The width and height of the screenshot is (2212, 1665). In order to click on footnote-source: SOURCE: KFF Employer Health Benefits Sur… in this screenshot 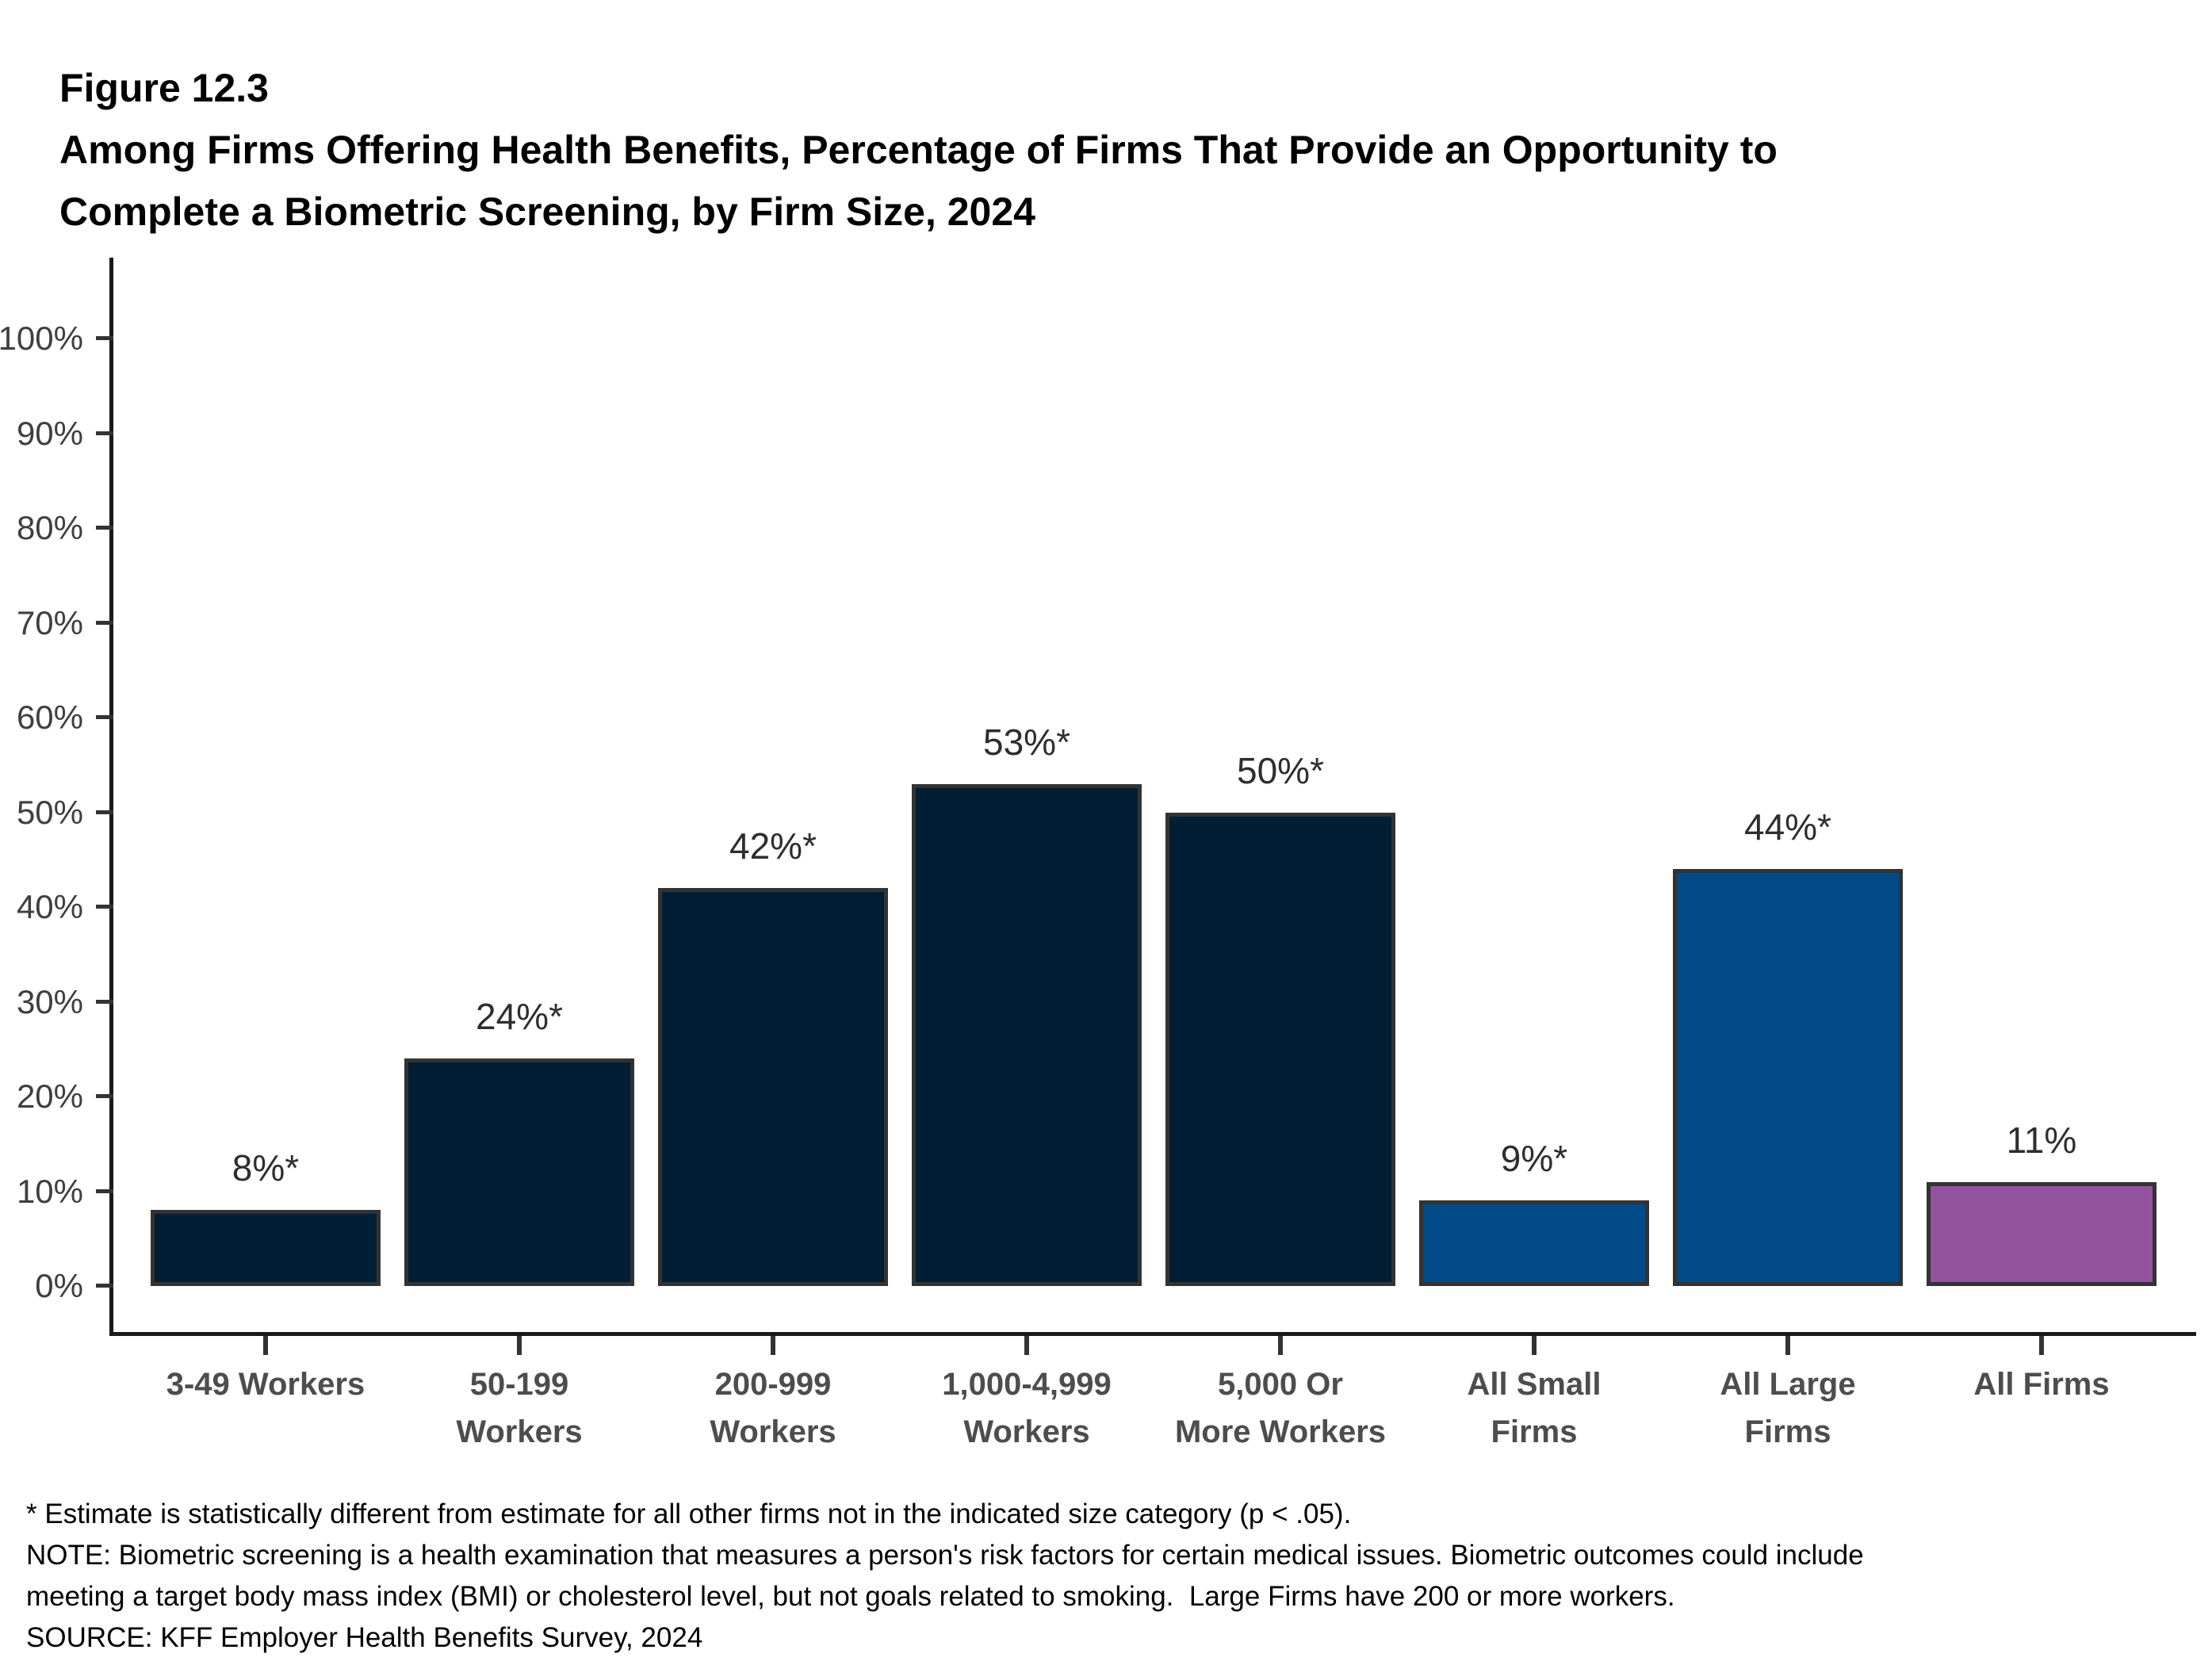, I will do `click(364, 1637)`.